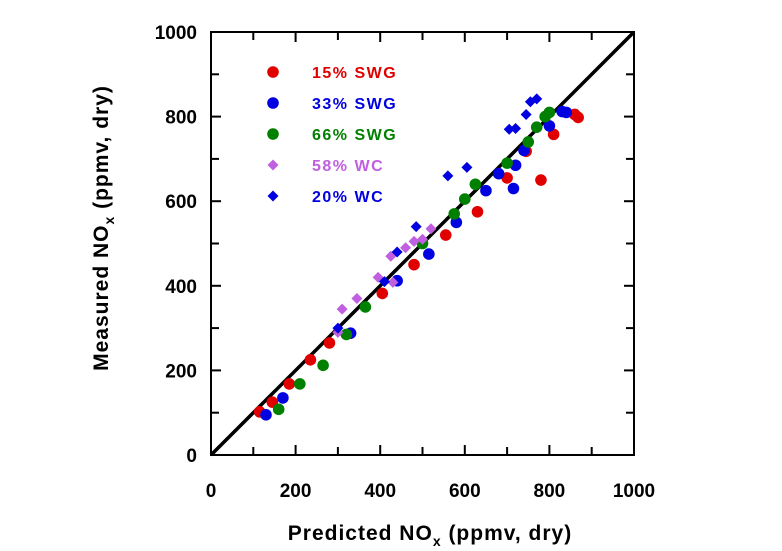 The image size is (782, 551). Describe the element at coordinates (181, 202) in the screenshot. I see `y-tick-label: 600` at that location.